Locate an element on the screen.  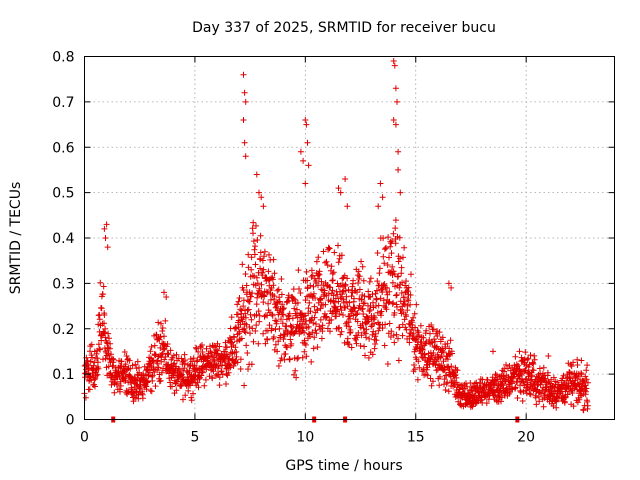
y-tick-label: 0.4 is located at coordinates (63, 239).